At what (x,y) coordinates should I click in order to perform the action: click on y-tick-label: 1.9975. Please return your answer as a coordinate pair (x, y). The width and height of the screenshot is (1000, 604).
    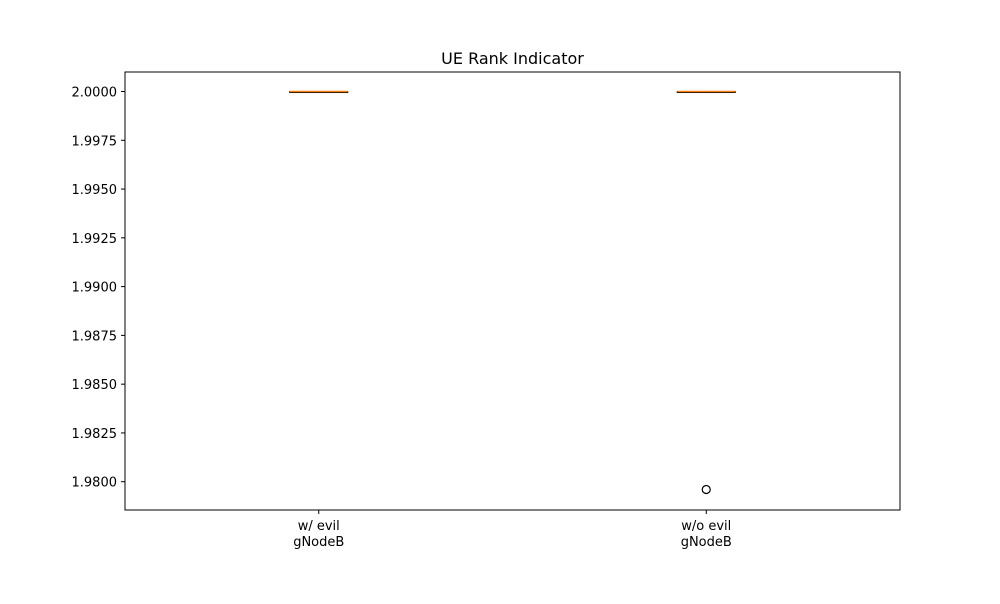
    Looking at the image, I should click on (95, 141).